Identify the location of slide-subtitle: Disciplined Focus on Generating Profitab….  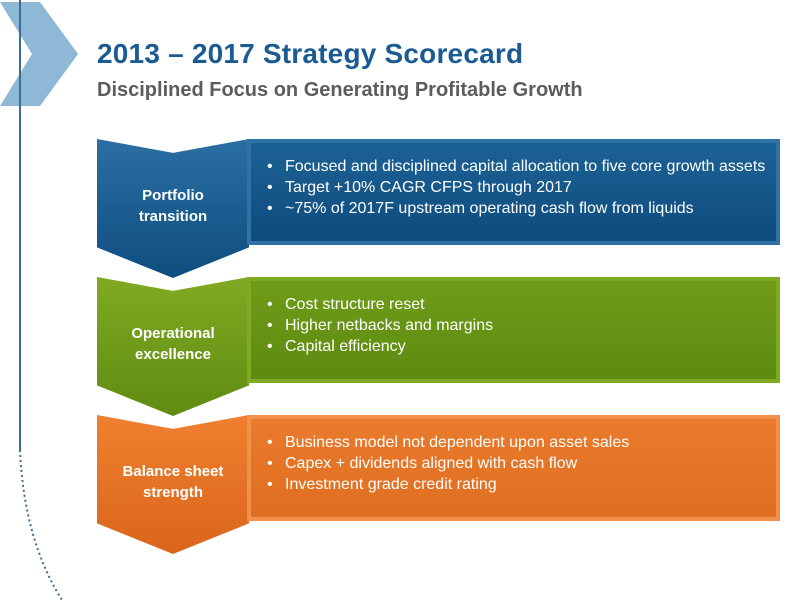
(340, 90).